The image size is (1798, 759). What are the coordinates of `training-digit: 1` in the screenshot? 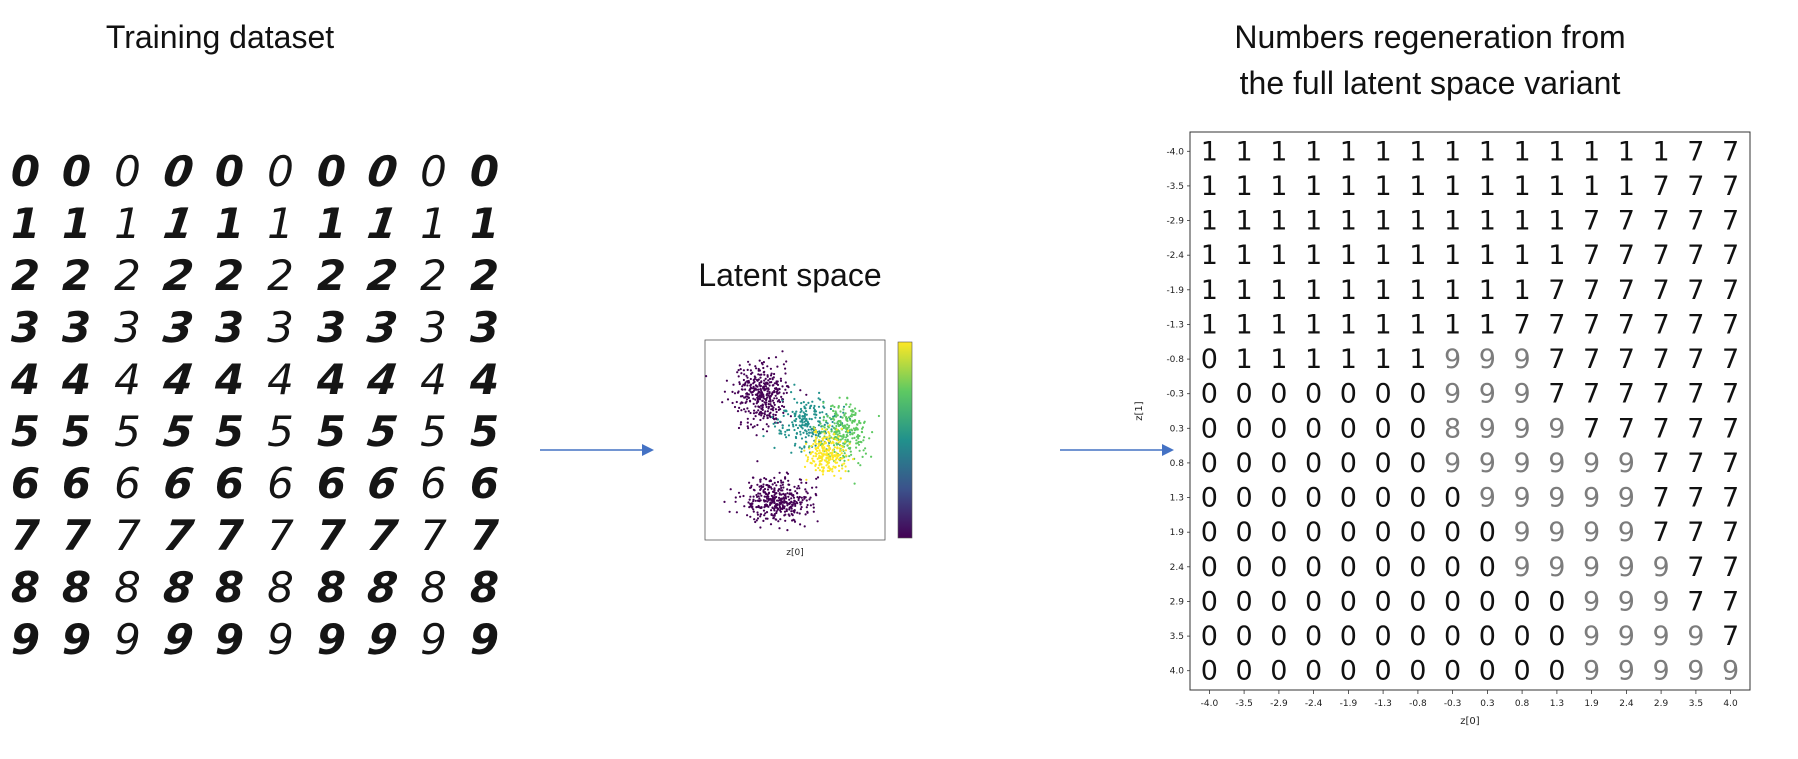 It's located at (382, 223).